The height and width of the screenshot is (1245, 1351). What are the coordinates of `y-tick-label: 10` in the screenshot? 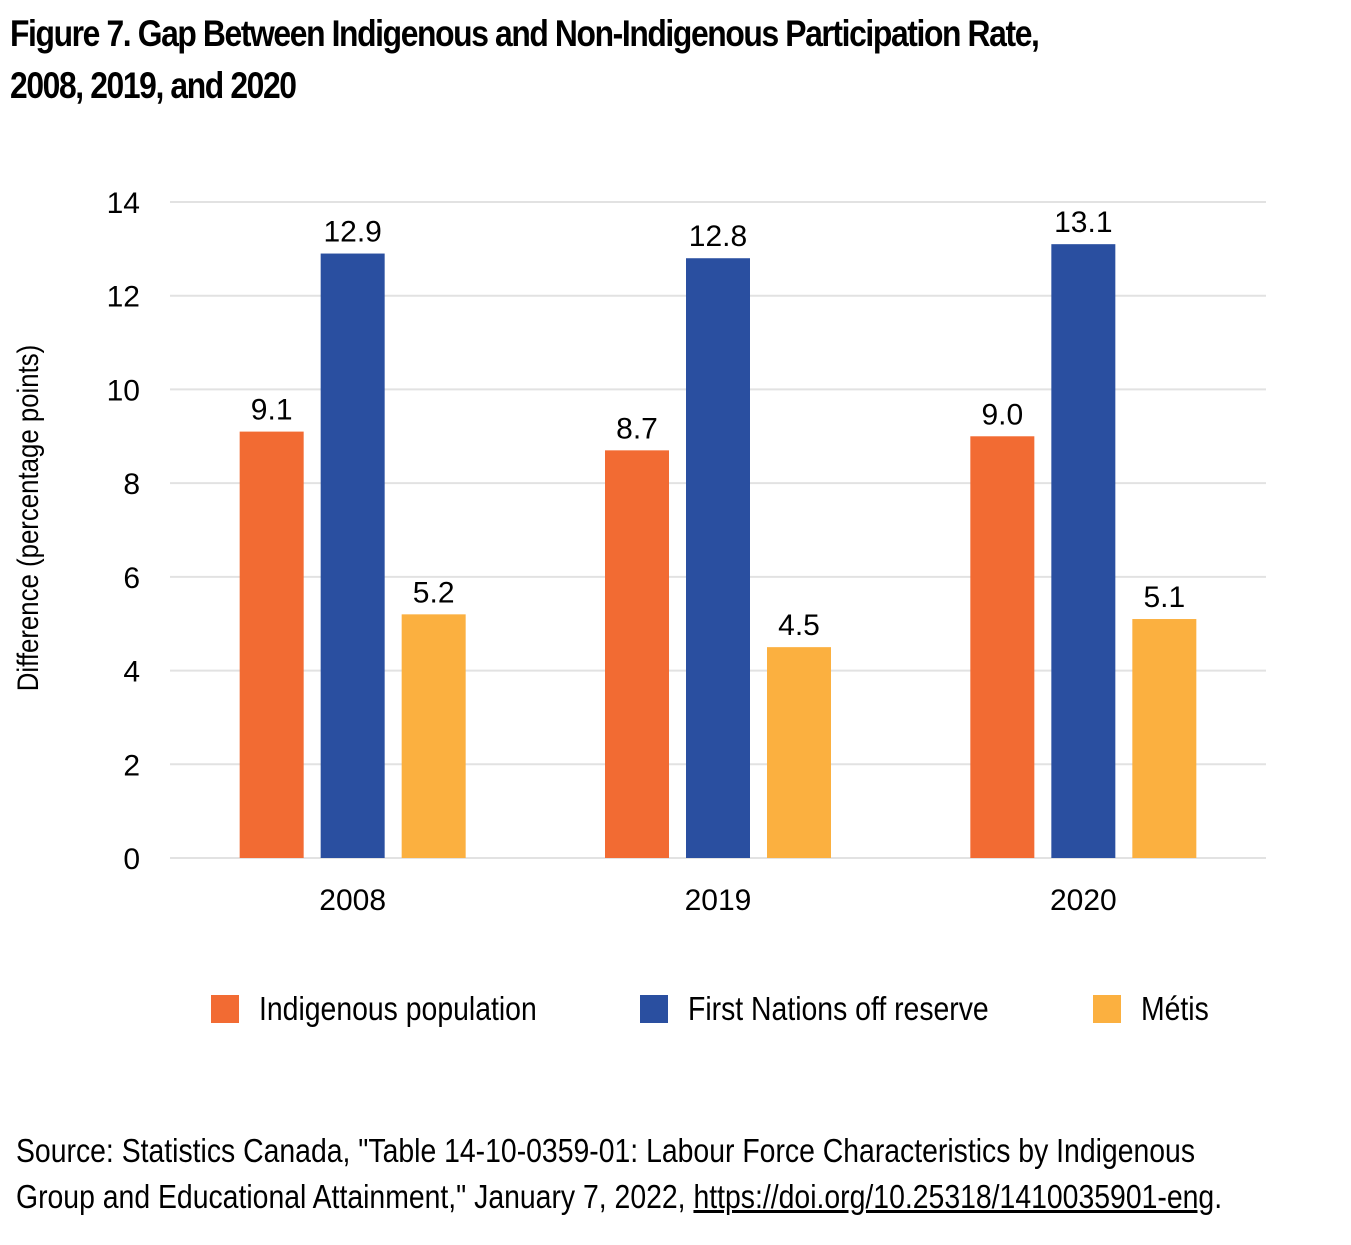 It's located at (123, 390).